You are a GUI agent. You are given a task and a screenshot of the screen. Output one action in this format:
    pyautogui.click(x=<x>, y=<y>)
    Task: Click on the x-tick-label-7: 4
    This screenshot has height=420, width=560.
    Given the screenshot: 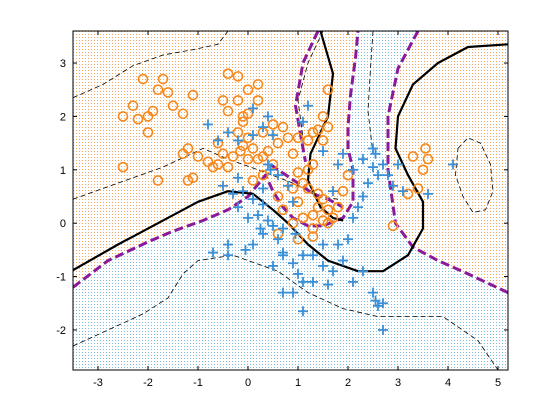 What is the action you would take?
    pyautogui.click(x=448, y=383)
    